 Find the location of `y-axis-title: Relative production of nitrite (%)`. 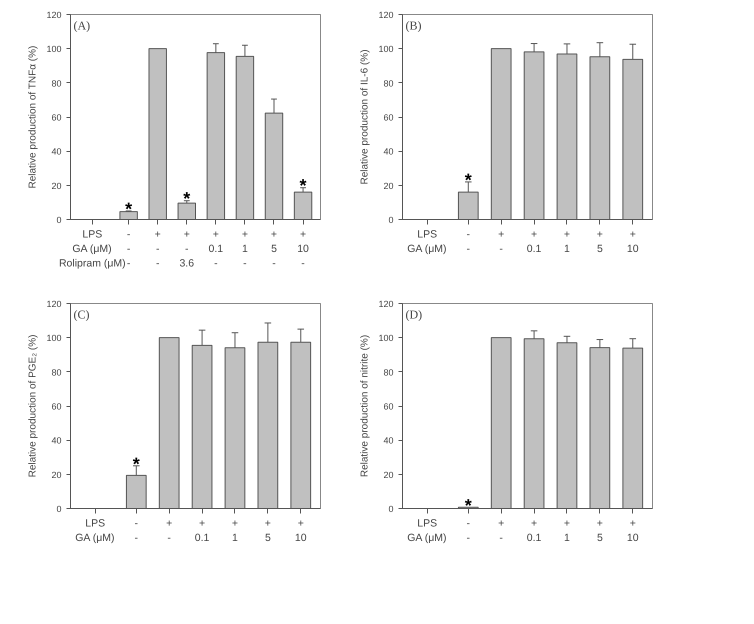

y-axis-title: Relative production of nitrite (%) is located at coordinates (364, 406).